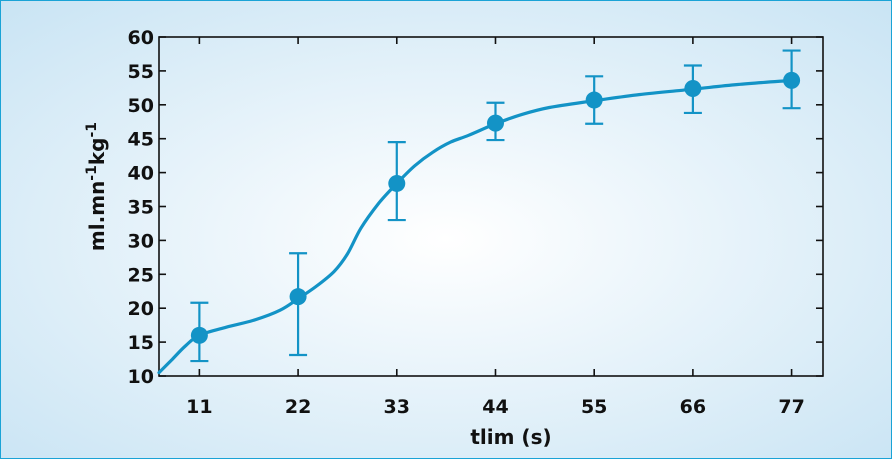 This screenshot has height=459, width=892. What do you see at coordinates (141, 275) in the screenshot?
I see `y-tick-label: 25` at bounding box center [141, 275].